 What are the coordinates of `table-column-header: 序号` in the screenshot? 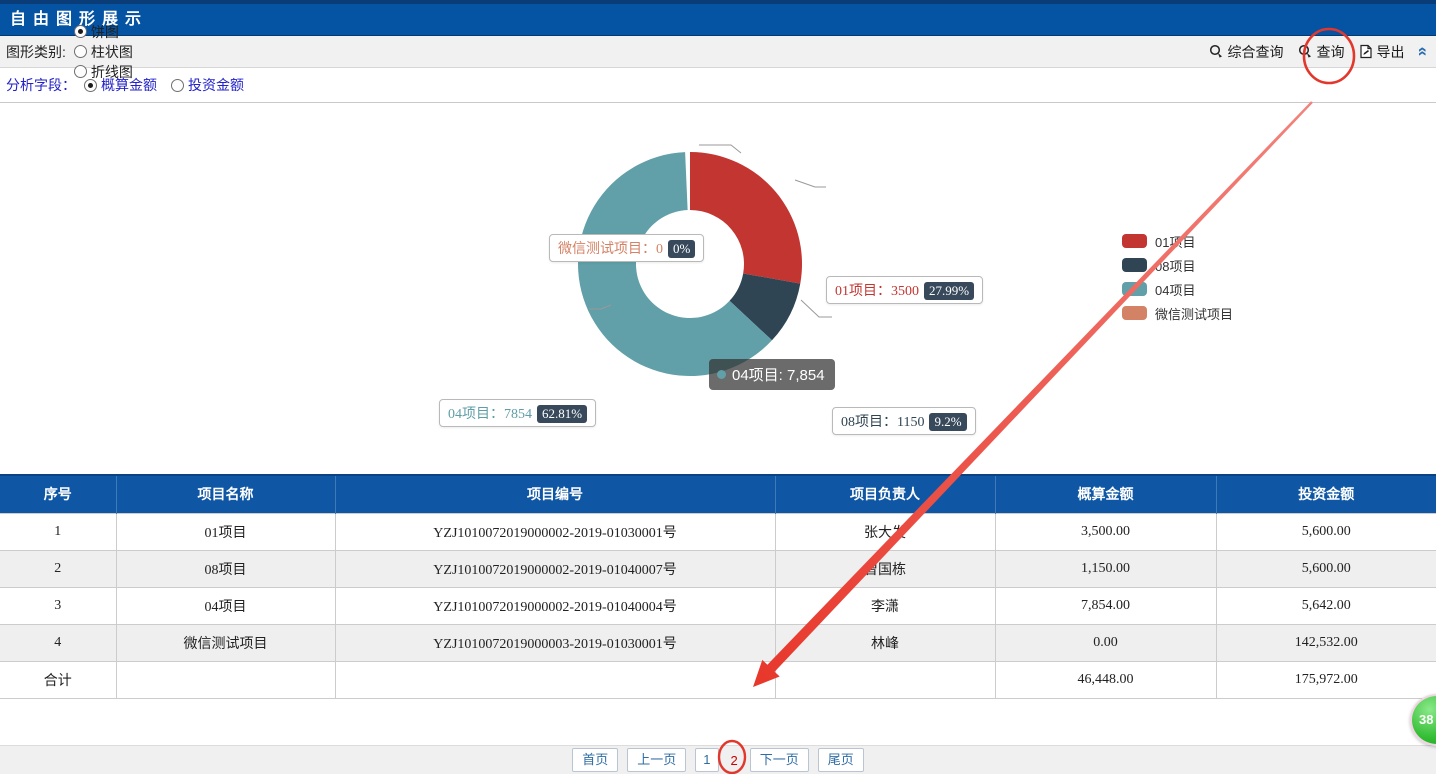 It's located at (58, 493).